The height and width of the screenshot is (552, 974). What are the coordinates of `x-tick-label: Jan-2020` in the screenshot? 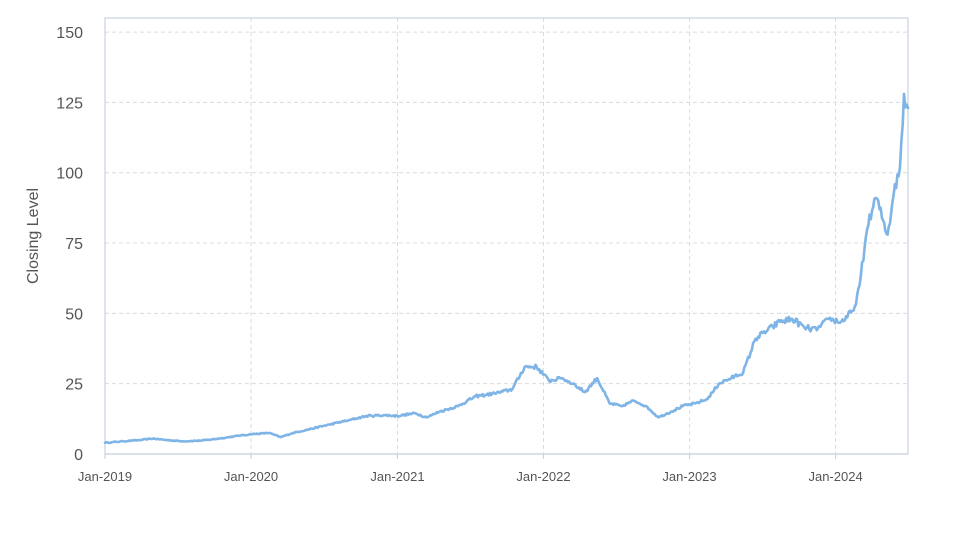 It's located at (251, 476).